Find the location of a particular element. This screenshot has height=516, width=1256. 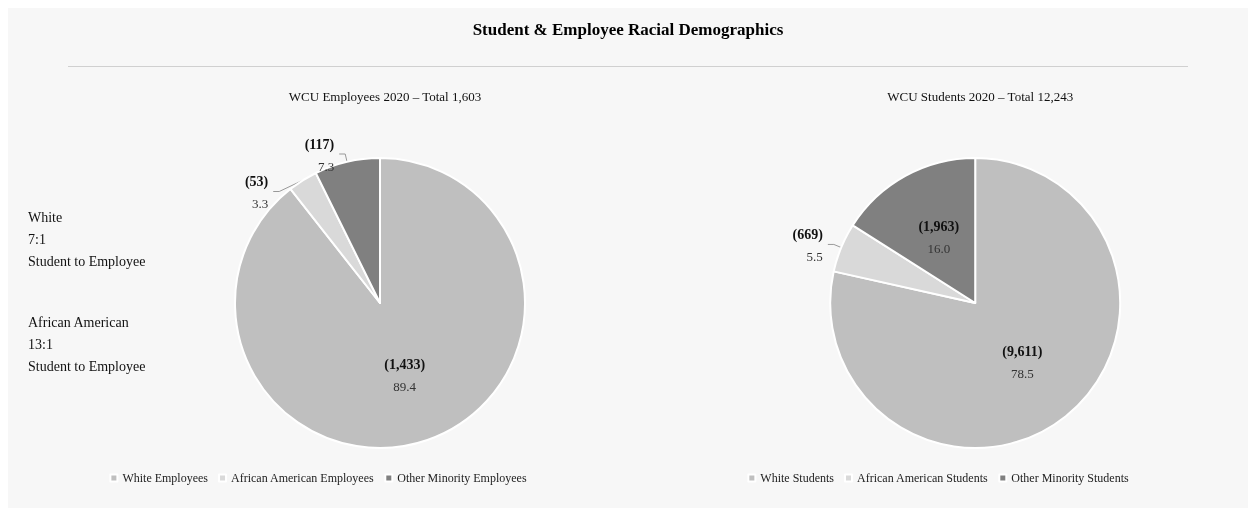

text: (9,611) is located at coordinates (1022, 352).